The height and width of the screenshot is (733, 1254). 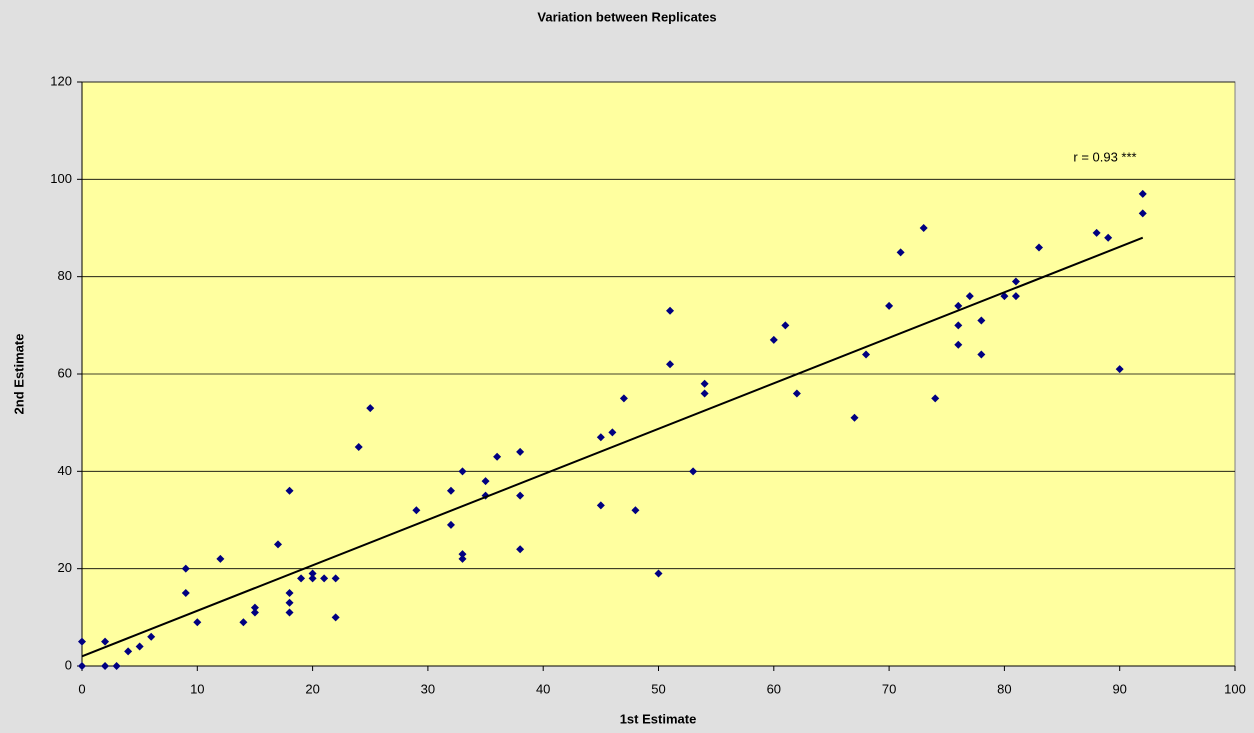 What do you see at coordinates (626, 16) in the screenshot?
I see `chart-title: Variation between Replicates` at bounding box center [626, 16].